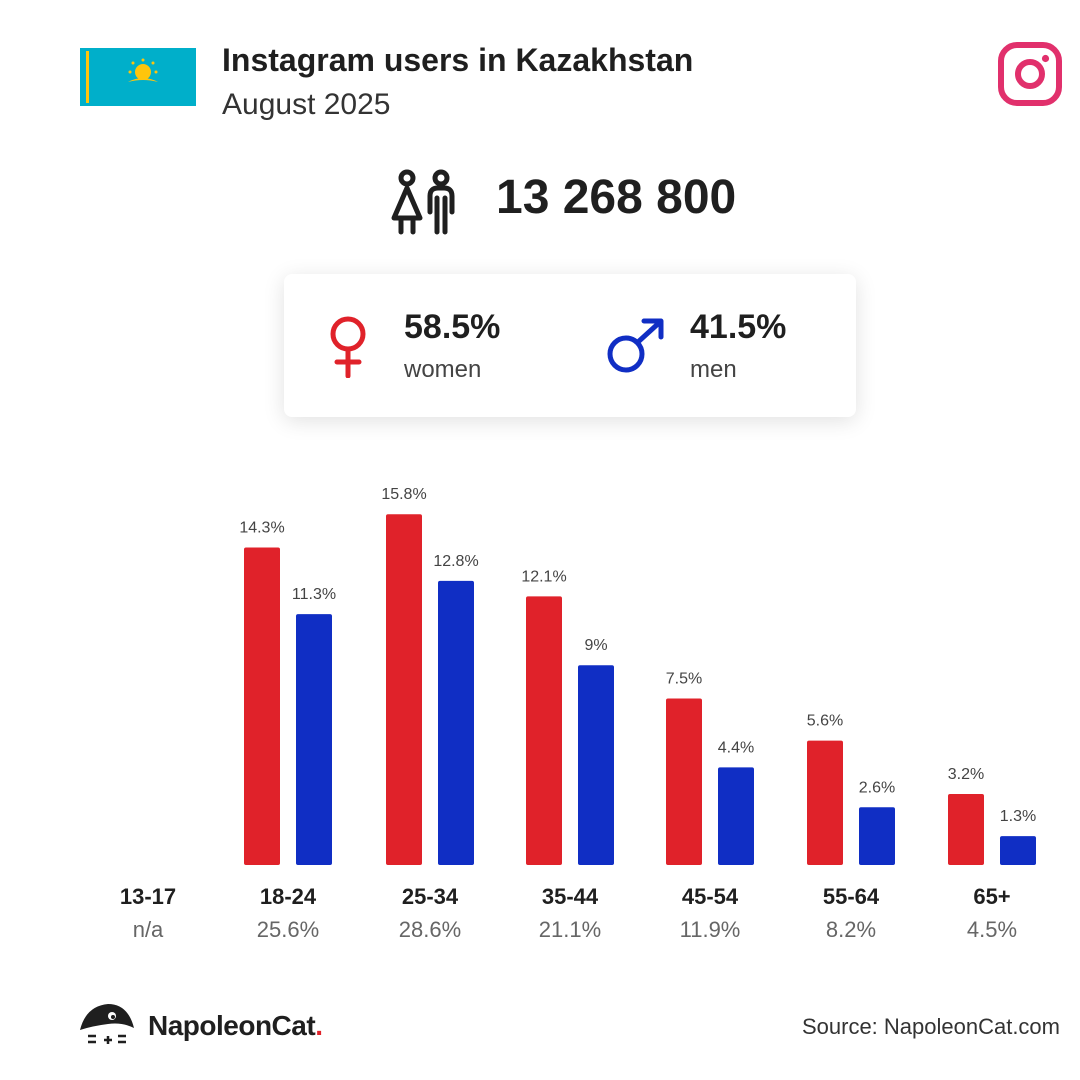 Image resolution: width=1080 pixels, height=1080 pixels. Describe the element at coordinates (458, 60) in the screenshot. I see `page-title: Instagram users in Kazakhstan` at that location.